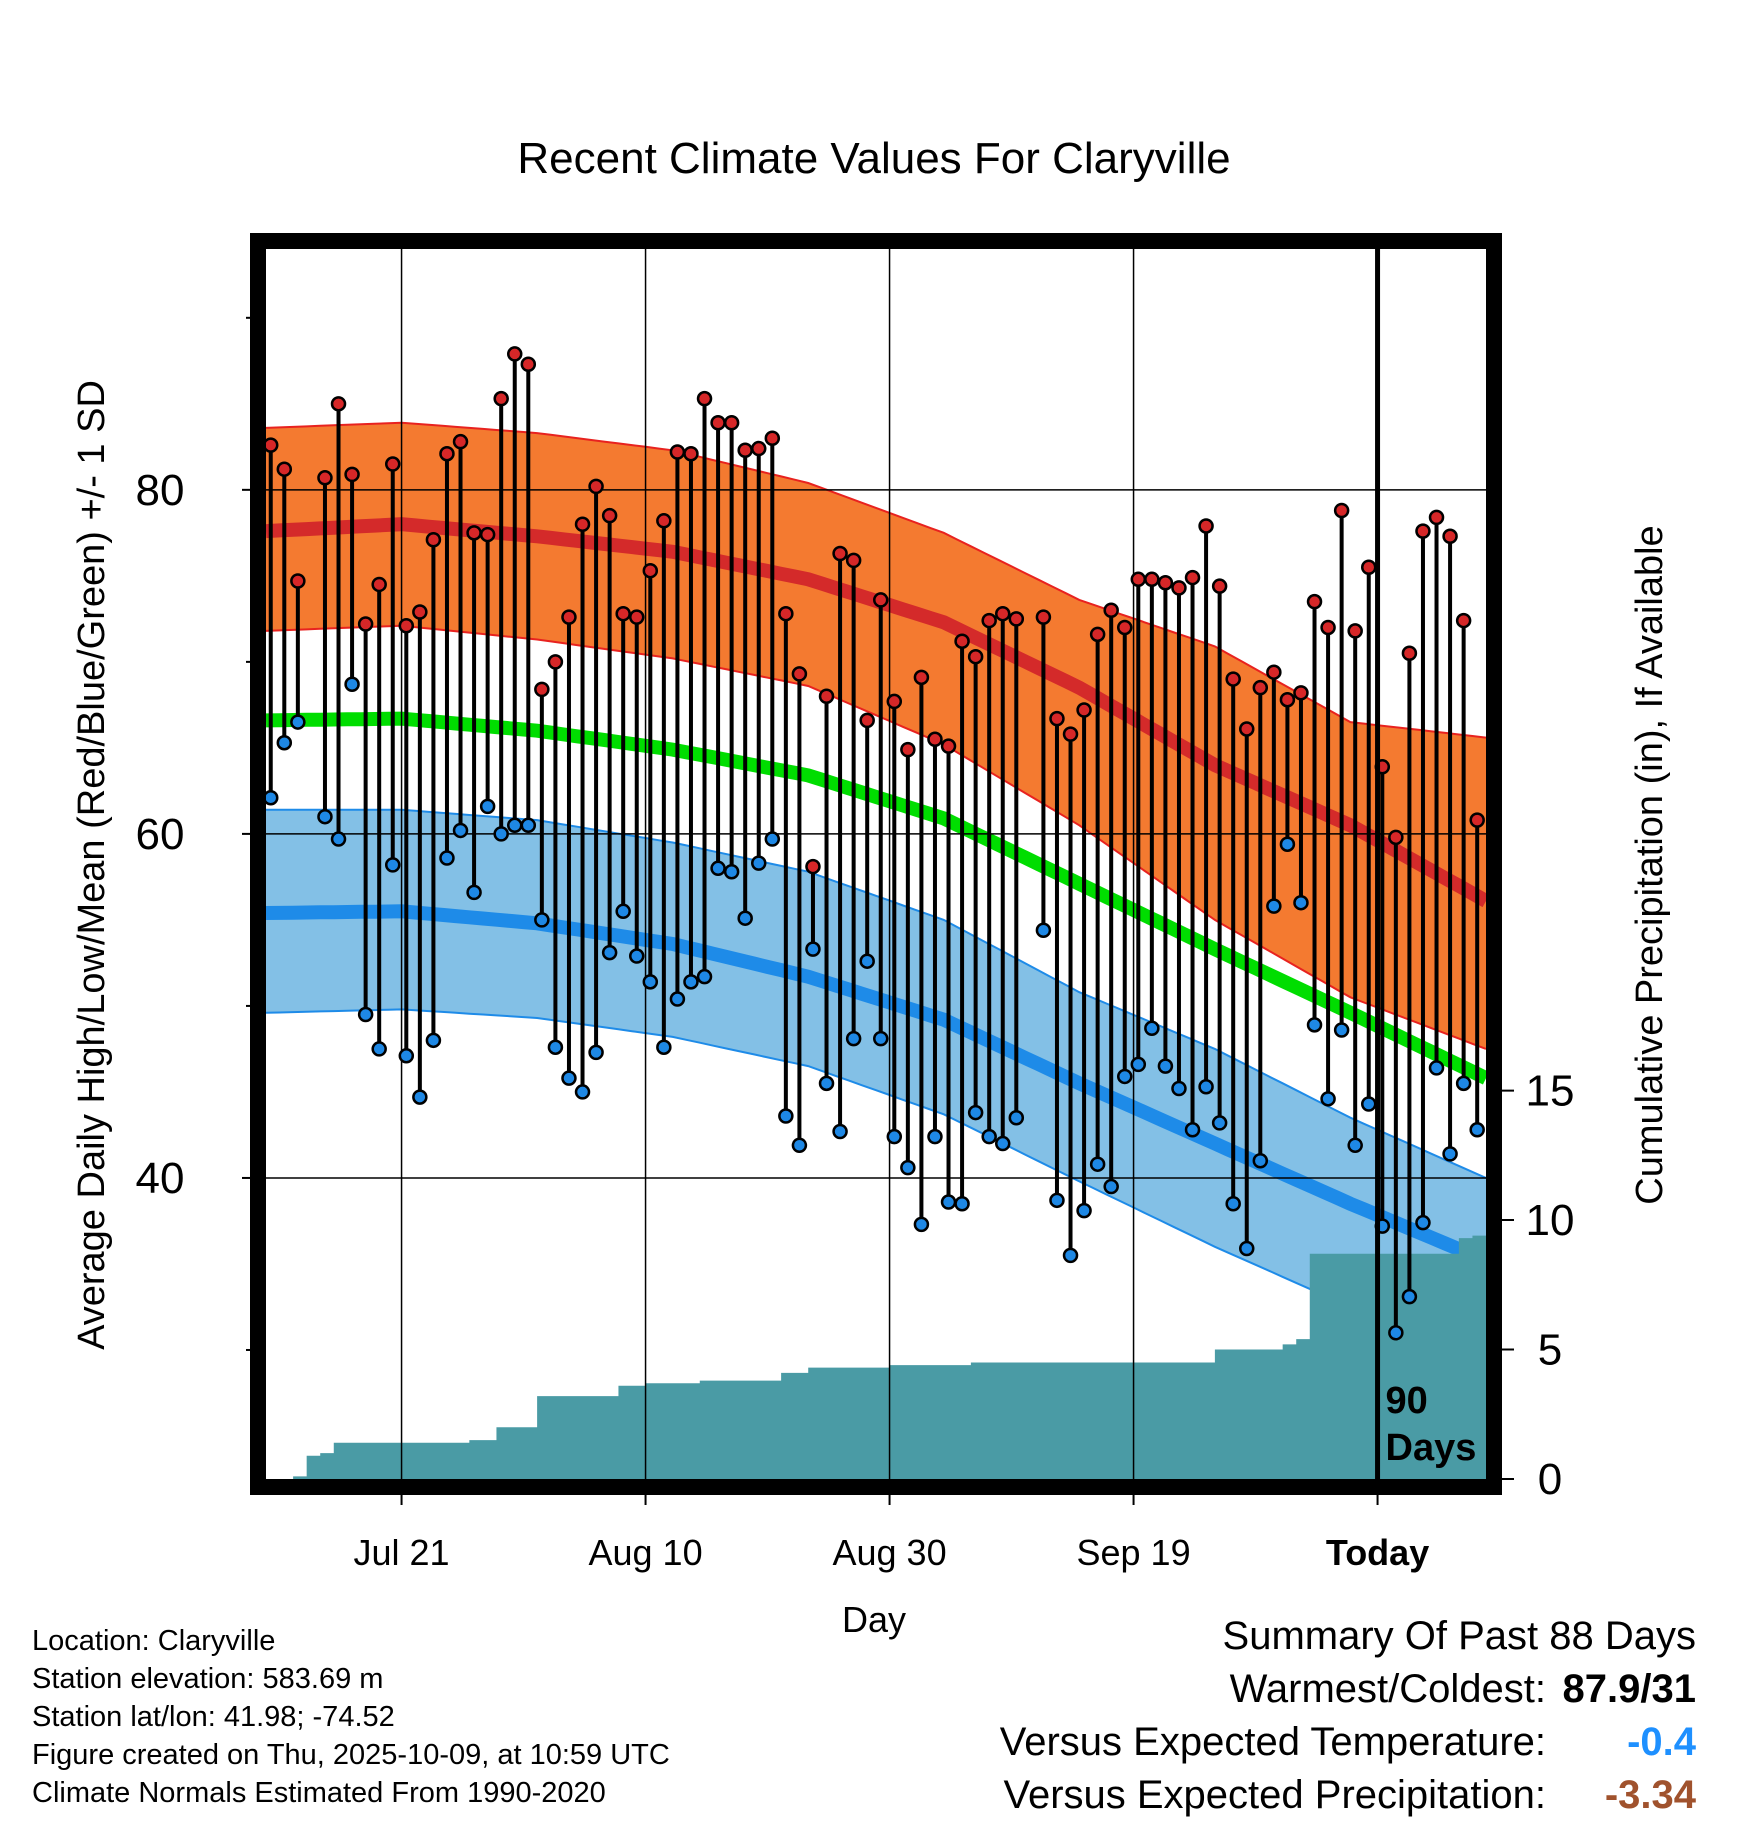 The width and height of the screenshot is (1748, 1828). I want to click on normal-mean-line, so click(876, 898).